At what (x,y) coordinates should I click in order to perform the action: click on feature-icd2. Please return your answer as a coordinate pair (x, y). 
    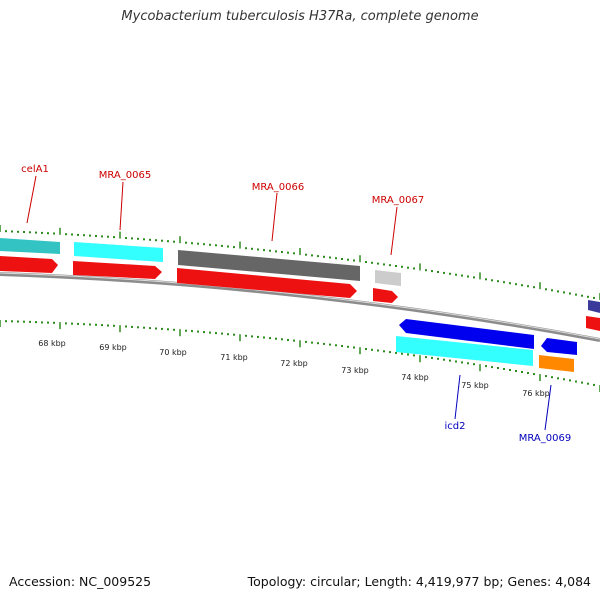
    Looking at the image, I should click on (464, 351).